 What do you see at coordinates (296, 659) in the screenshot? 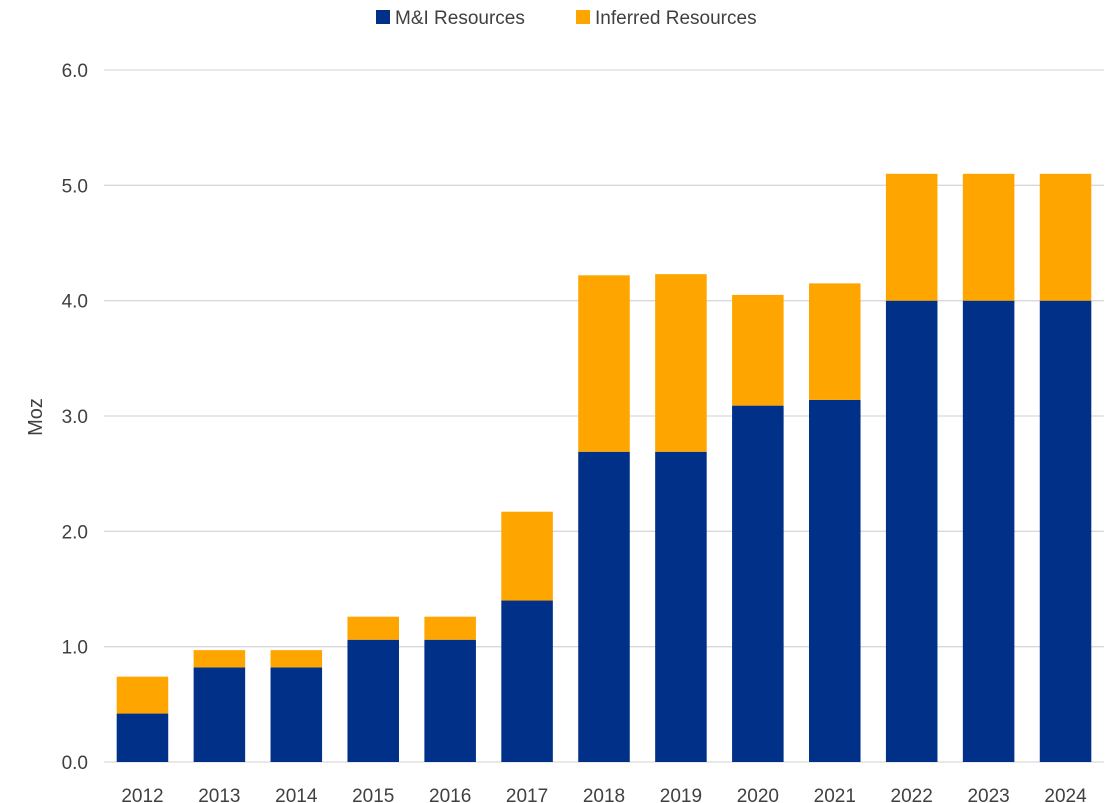
I see `bar-inferred-2014` at bounding box center [296, 659].